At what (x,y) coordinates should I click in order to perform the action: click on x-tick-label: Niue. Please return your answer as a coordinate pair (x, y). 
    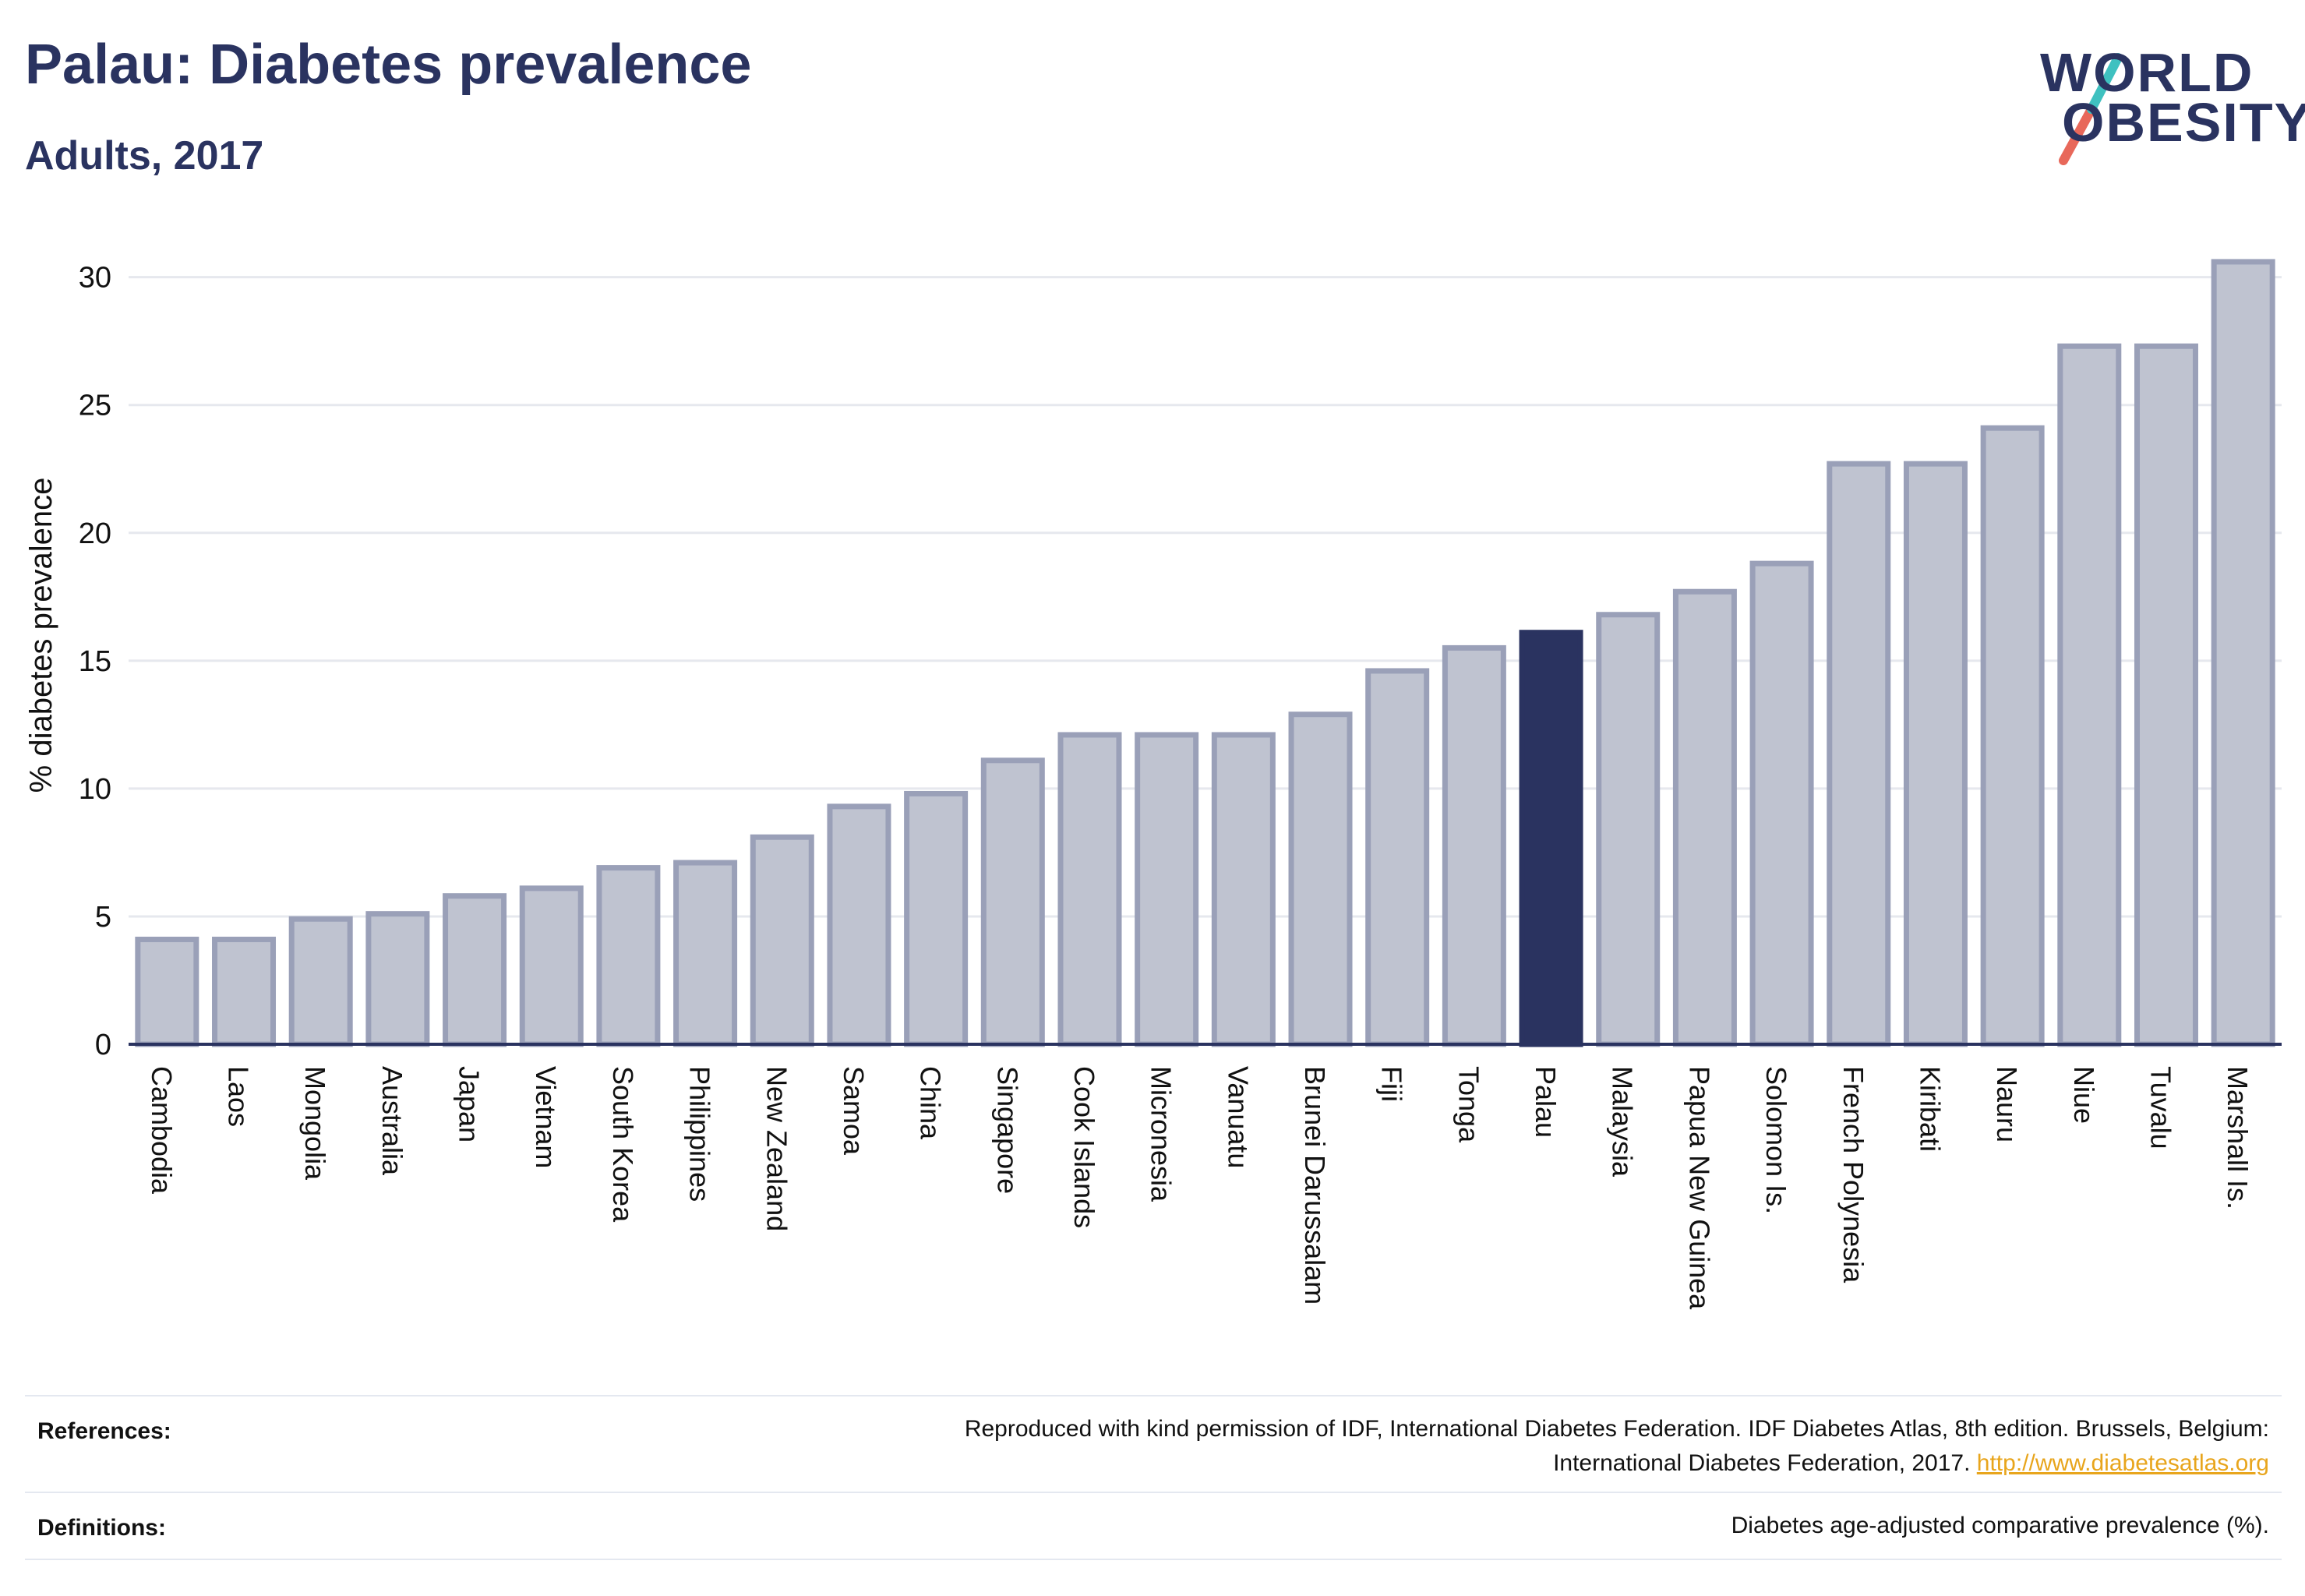
    Looking at the image, I should click on (2084, 1095).